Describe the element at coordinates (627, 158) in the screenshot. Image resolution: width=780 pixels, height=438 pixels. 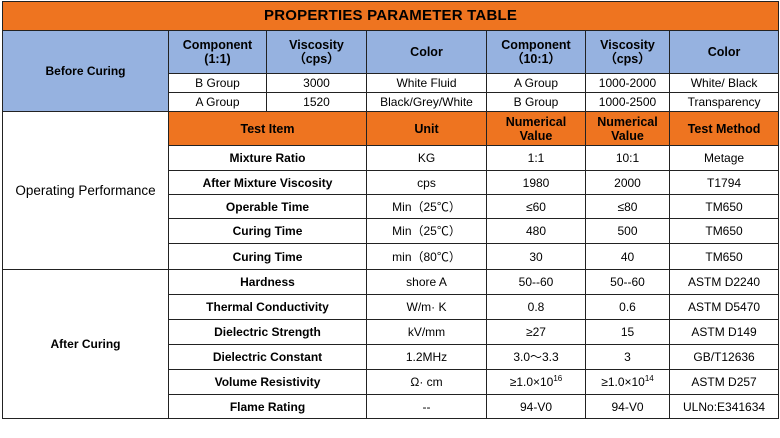
I see `cell-value-2: 10:1` at that location.